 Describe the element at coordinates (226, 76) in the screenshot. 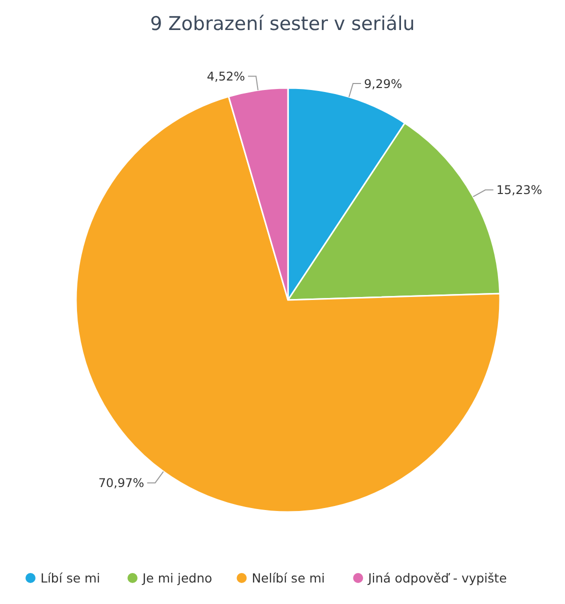

I see `data-label: 4,52%` at that location.